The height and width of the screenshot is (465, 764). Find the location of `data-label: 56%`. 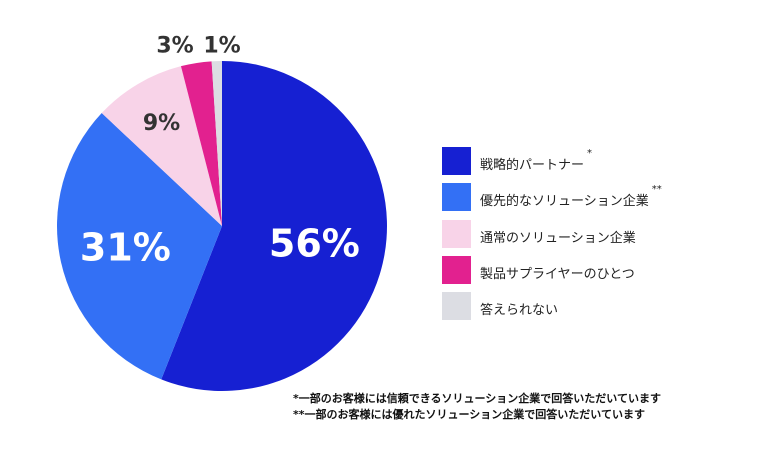

data-label: 56% is located at coordinates (314, 244).